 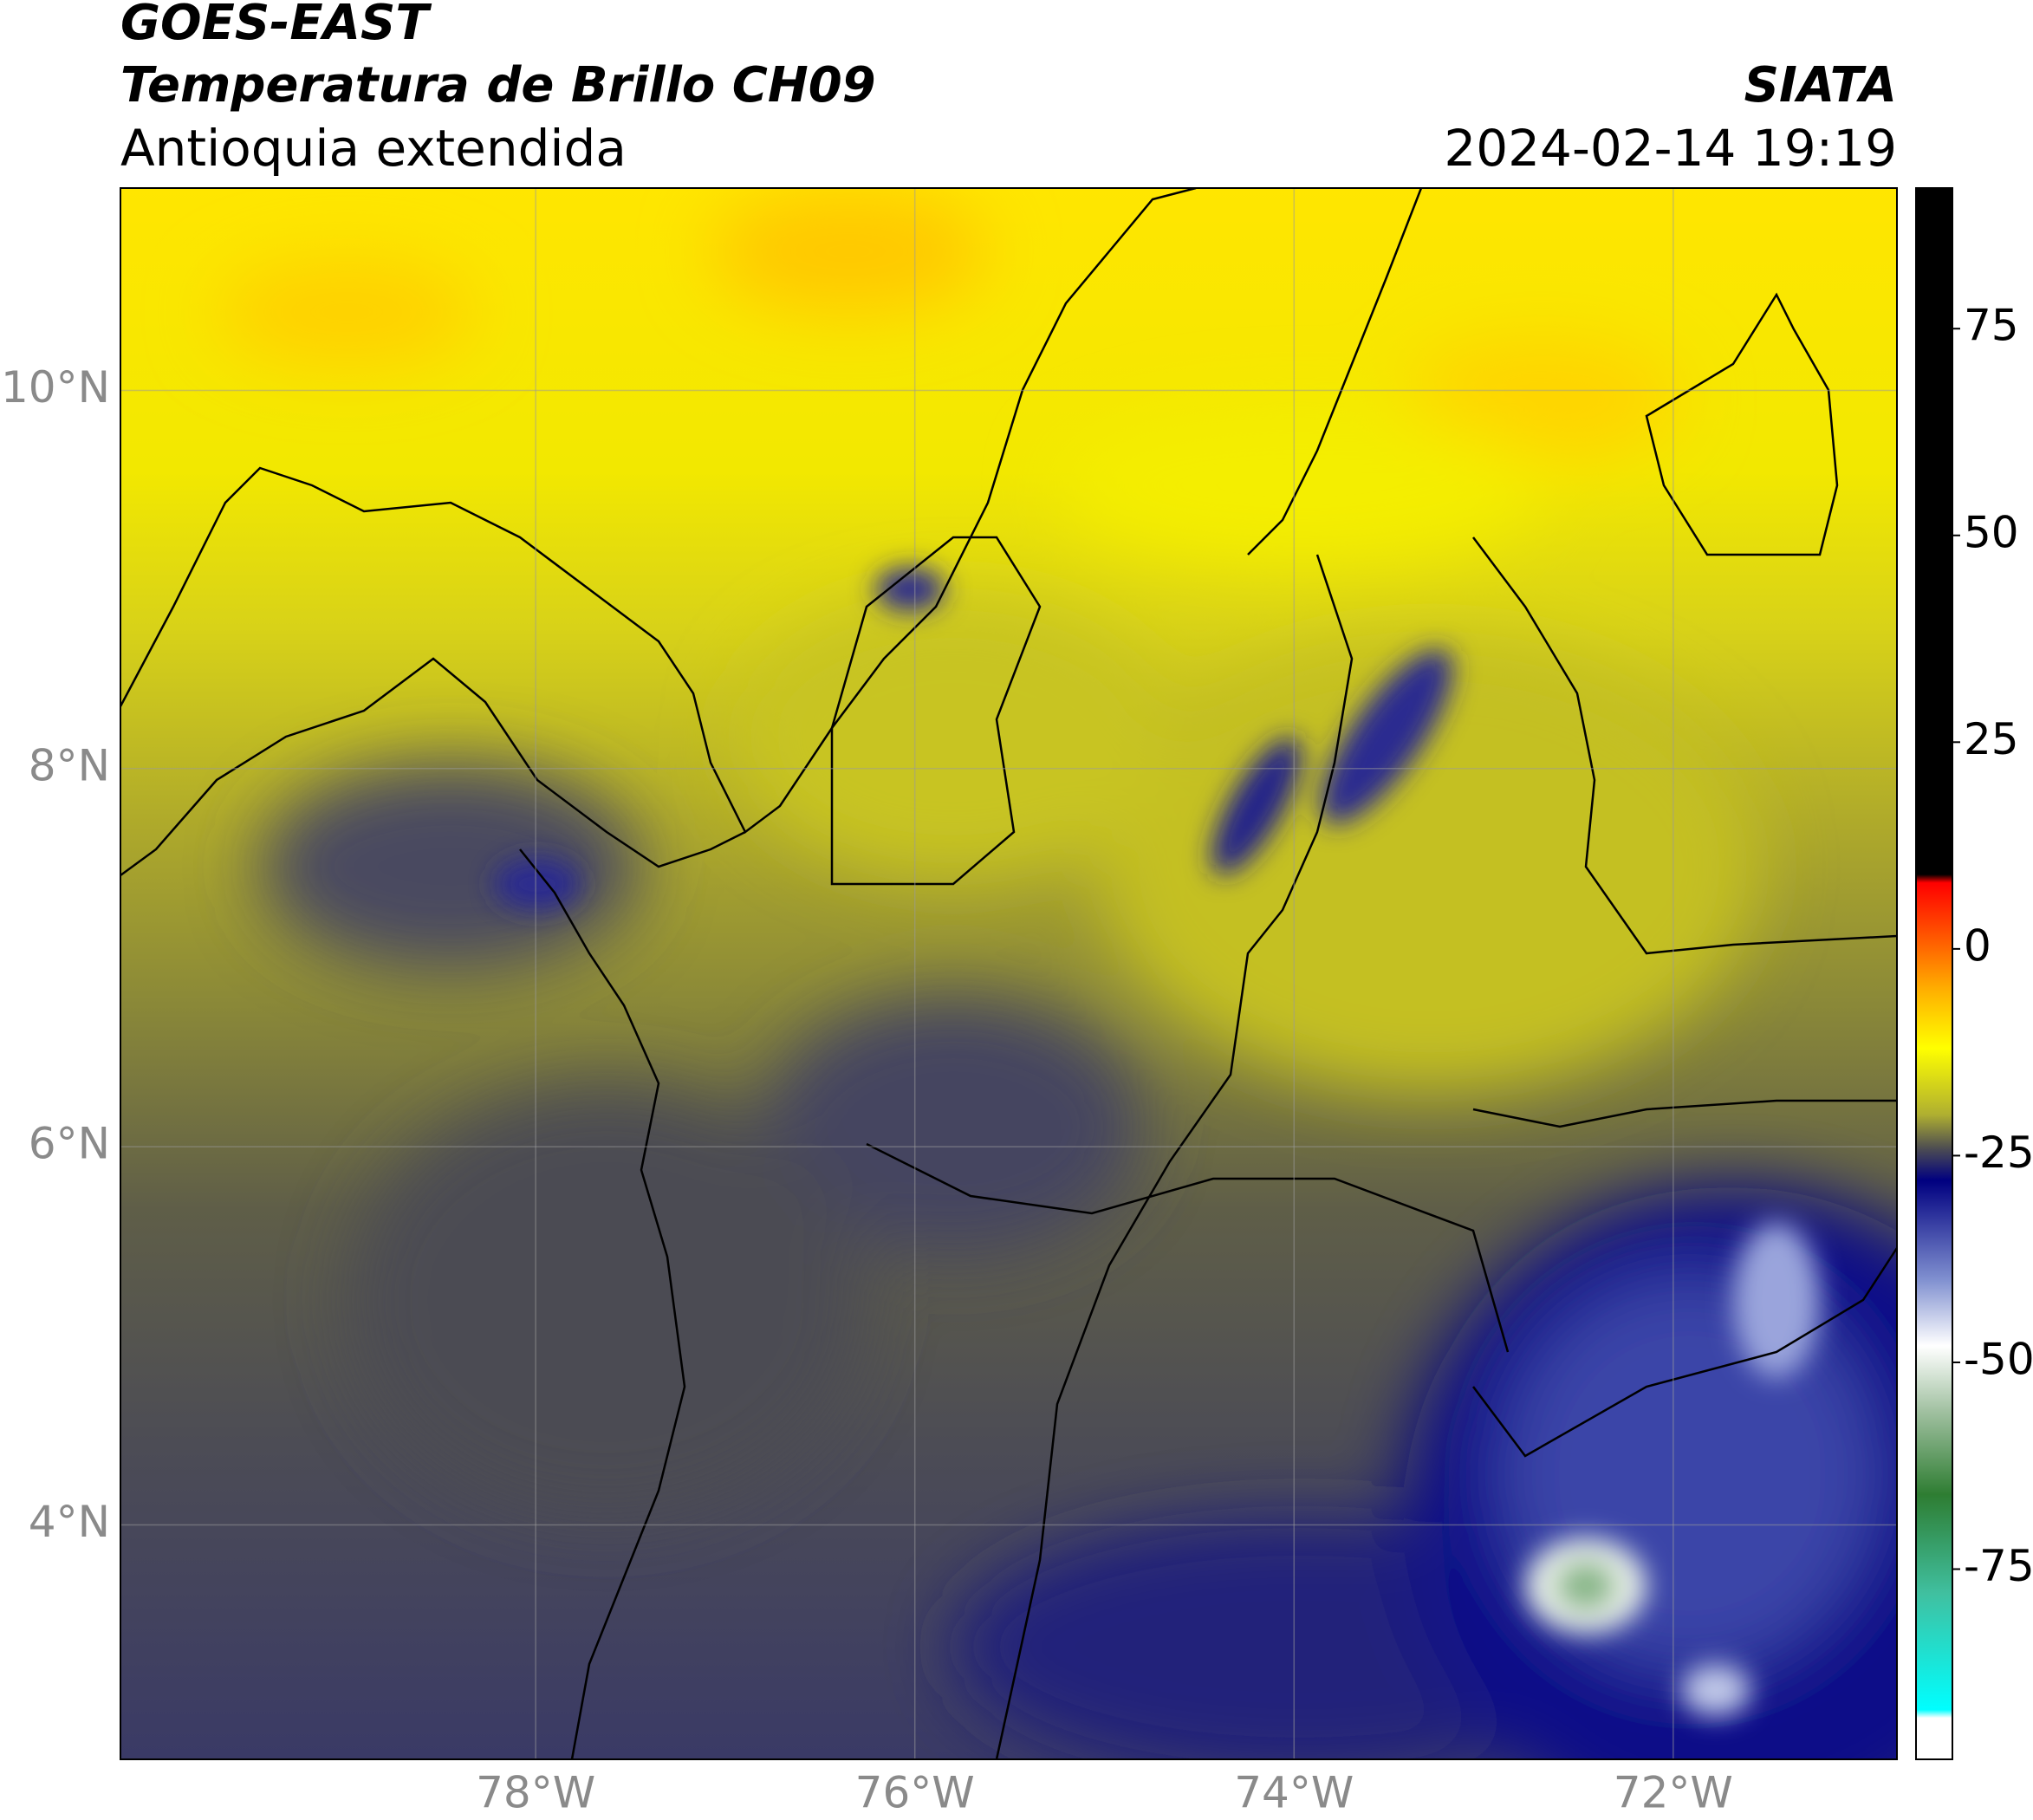 I want to click on colorbar-tick-label: -25, so click(x=1998, y=1153).